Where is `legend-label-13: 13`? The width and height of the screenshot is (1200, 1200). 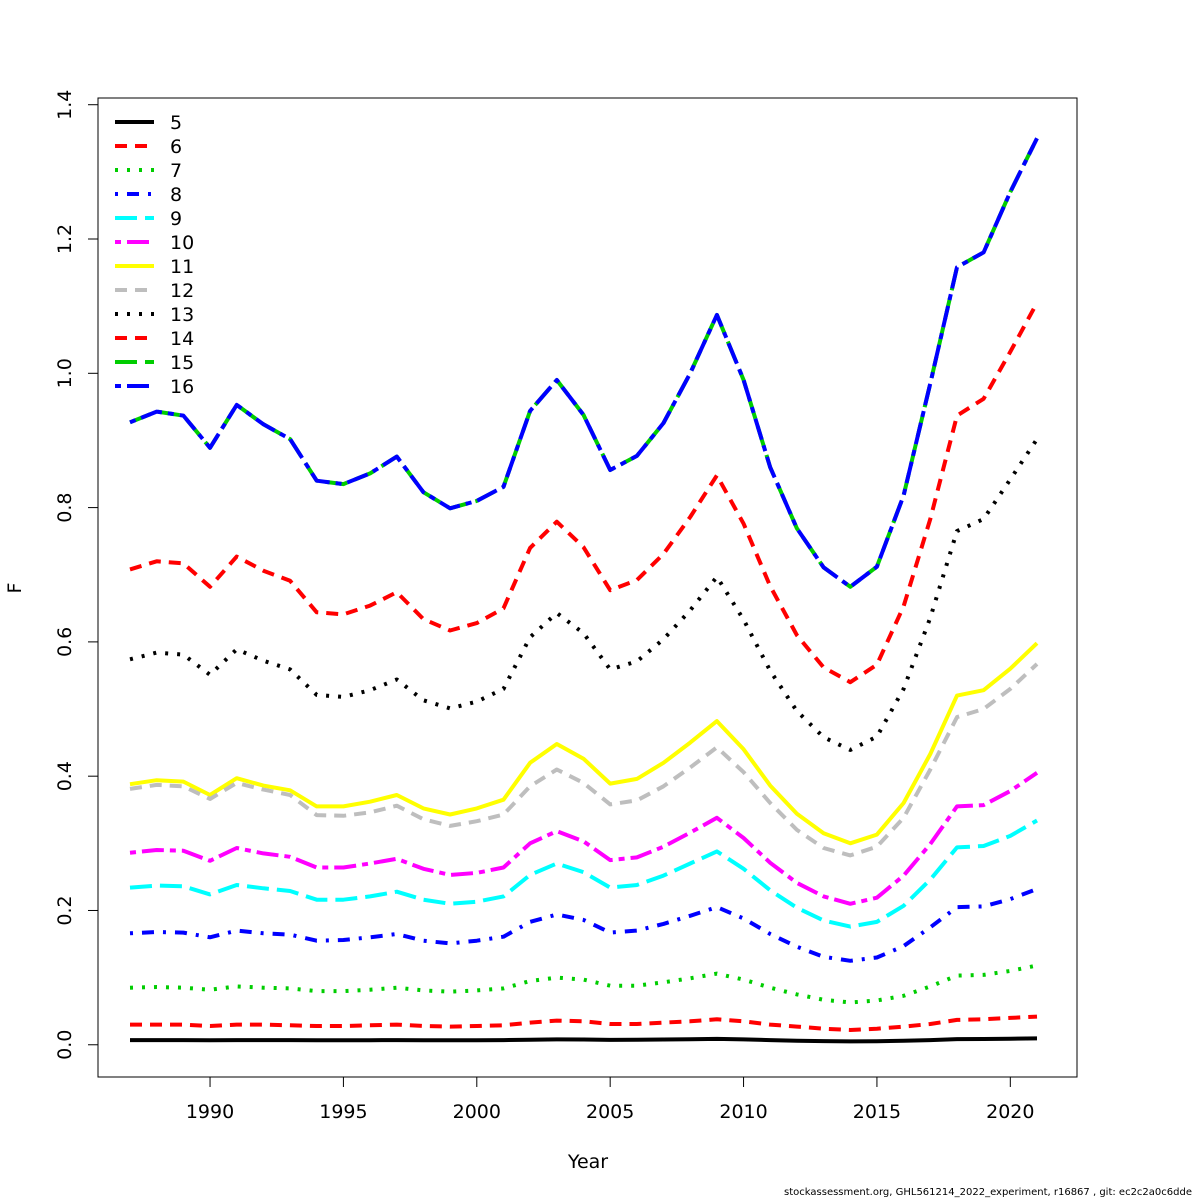 legend-label-13: 13 is located at coordinates (182, 315).